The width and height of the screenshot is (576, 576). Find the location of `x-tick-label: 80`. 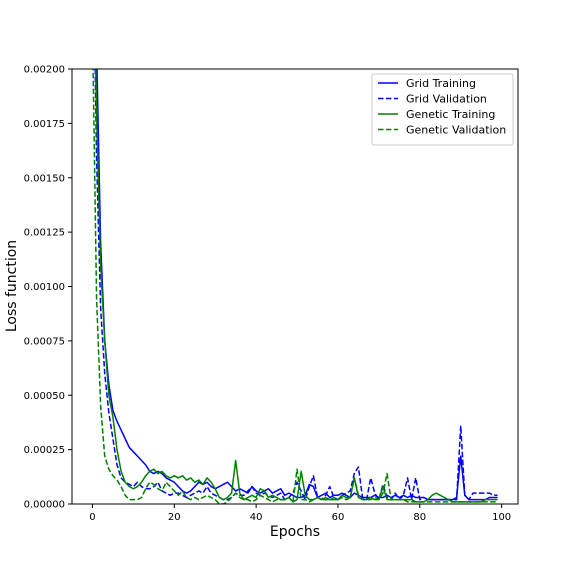

x-tick-label: 80 is located at coordinates (419, 517).